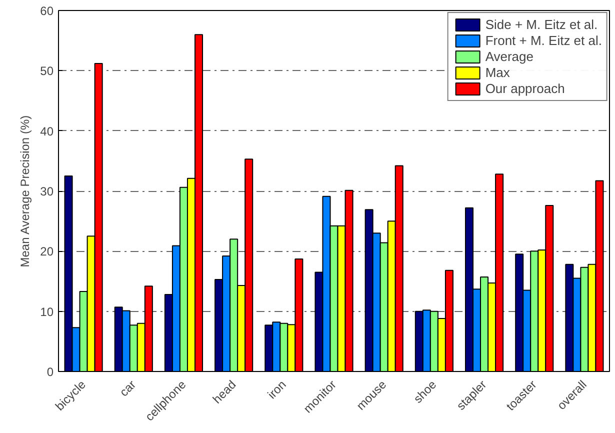  What do you see at coordinates (497, 72) in the screenshot?
I see `legend-label: Max` at bounding box center [497, 72].